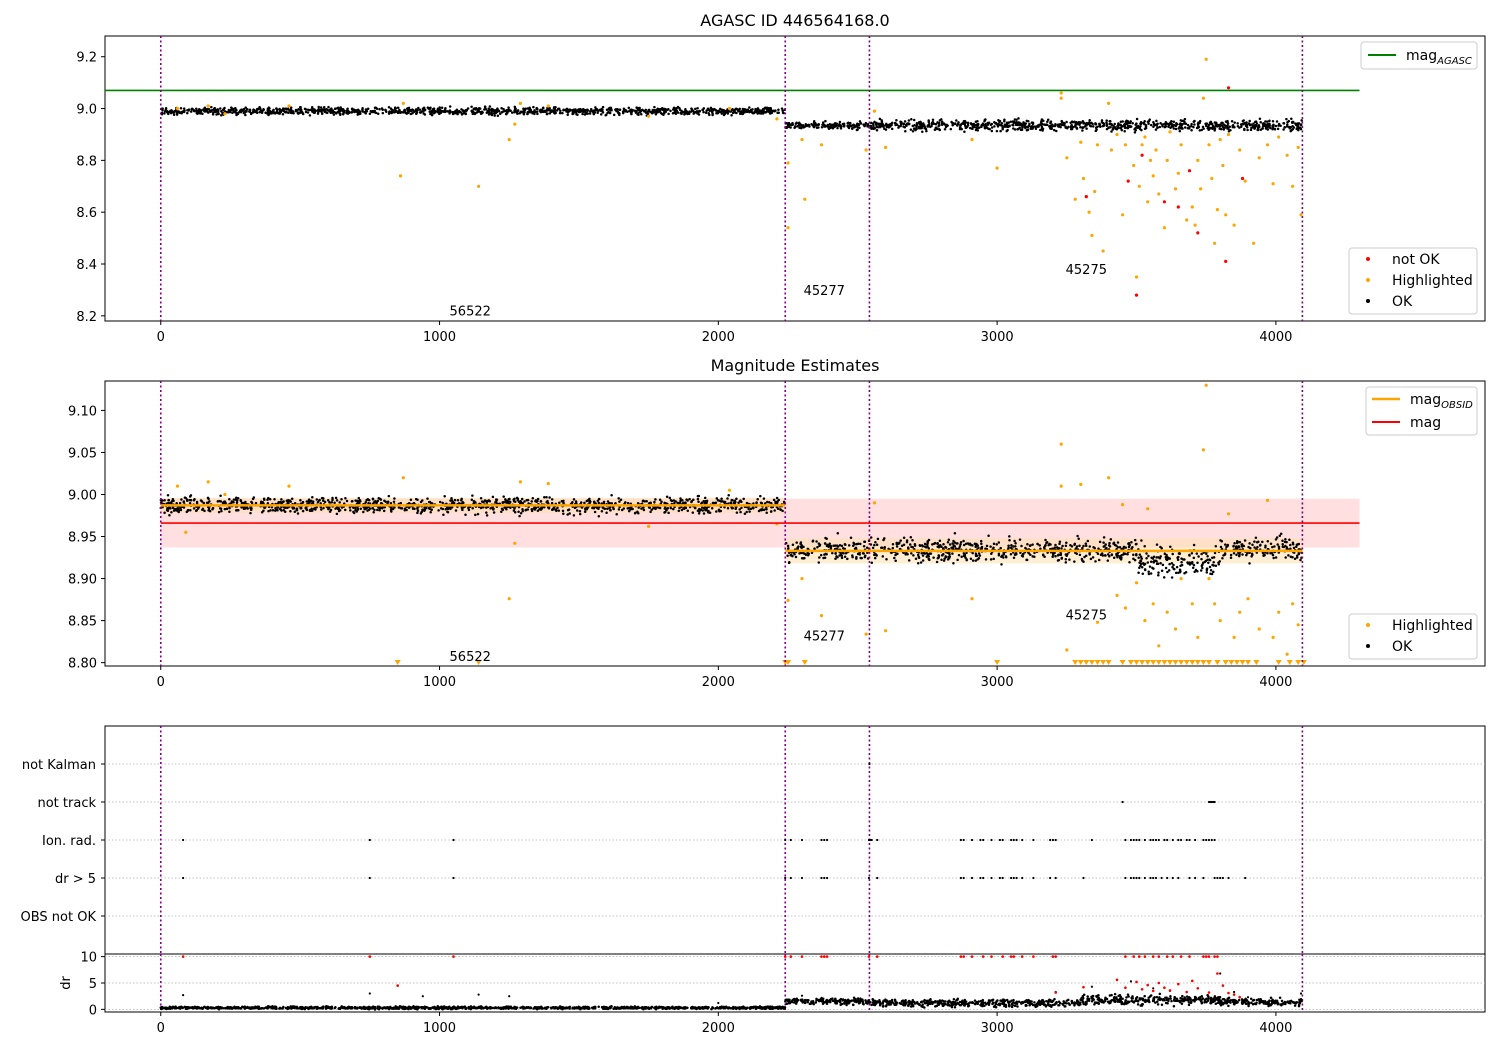 The height and width of the screenshot is (1050, 1500). What do you see at coordinates (964, 131) in the screenshot?
I see `p1-ok-point-1950` at bounding box center [964, 131].